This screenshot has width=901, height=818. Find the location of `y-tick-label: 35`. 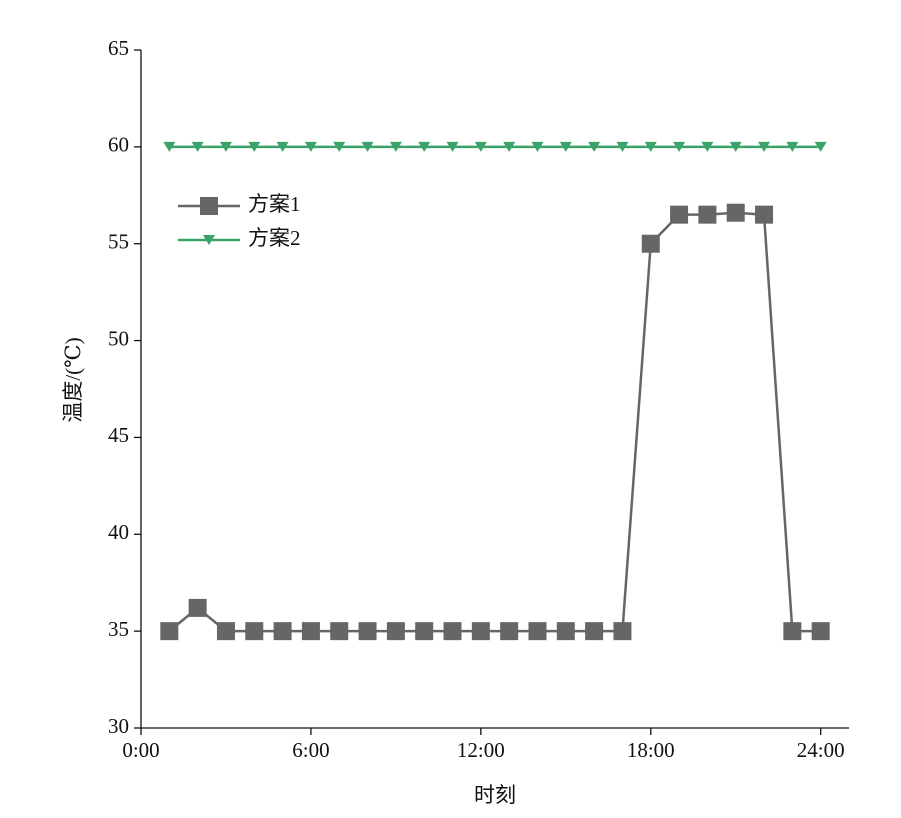

y-tick-label: 35 is located at coordinates (118, 629).